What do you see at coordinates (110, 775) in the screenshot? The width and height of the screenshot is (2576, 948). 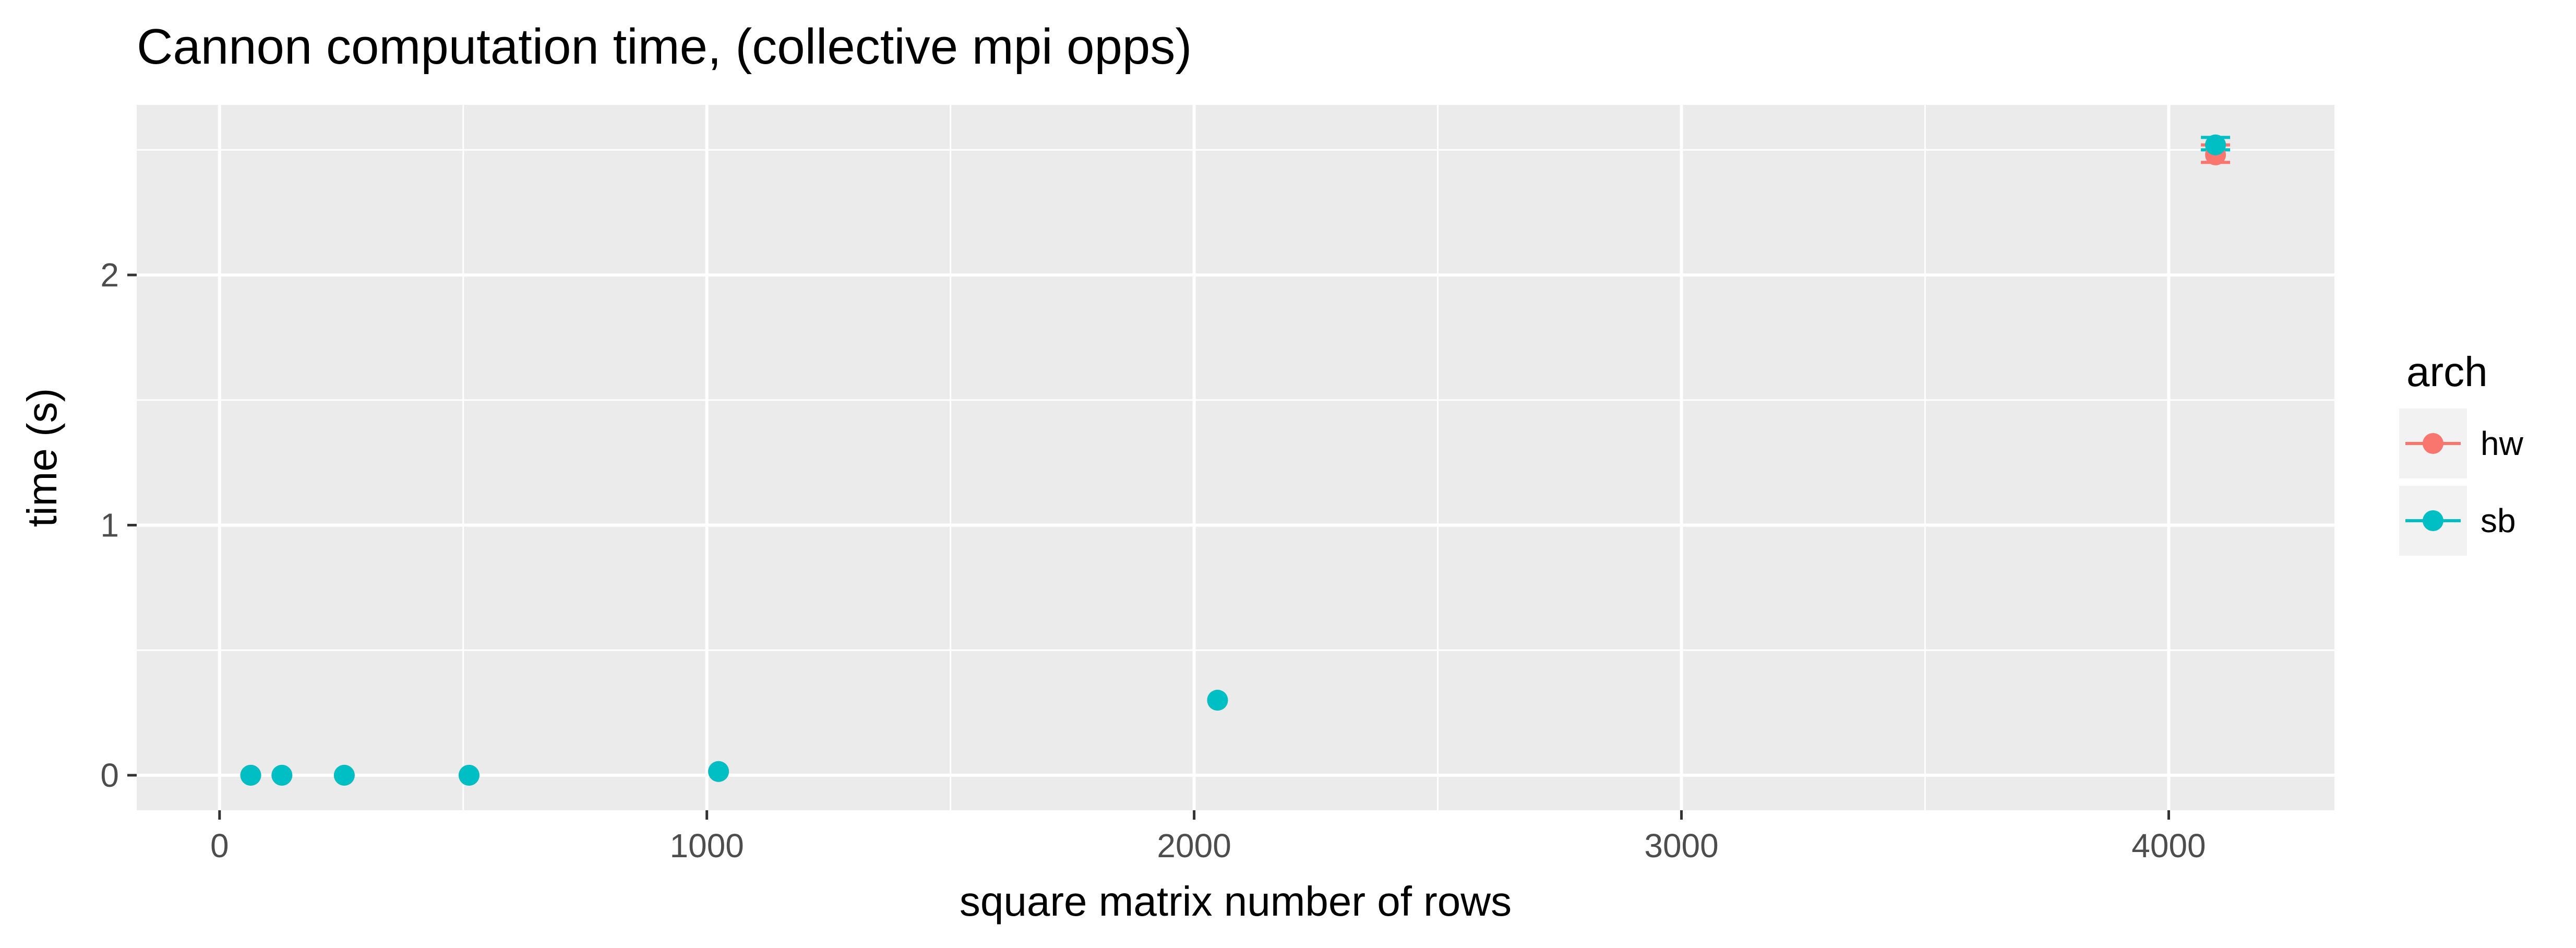 I see `y-tick-label: 0` at bounding box center [110, 775].